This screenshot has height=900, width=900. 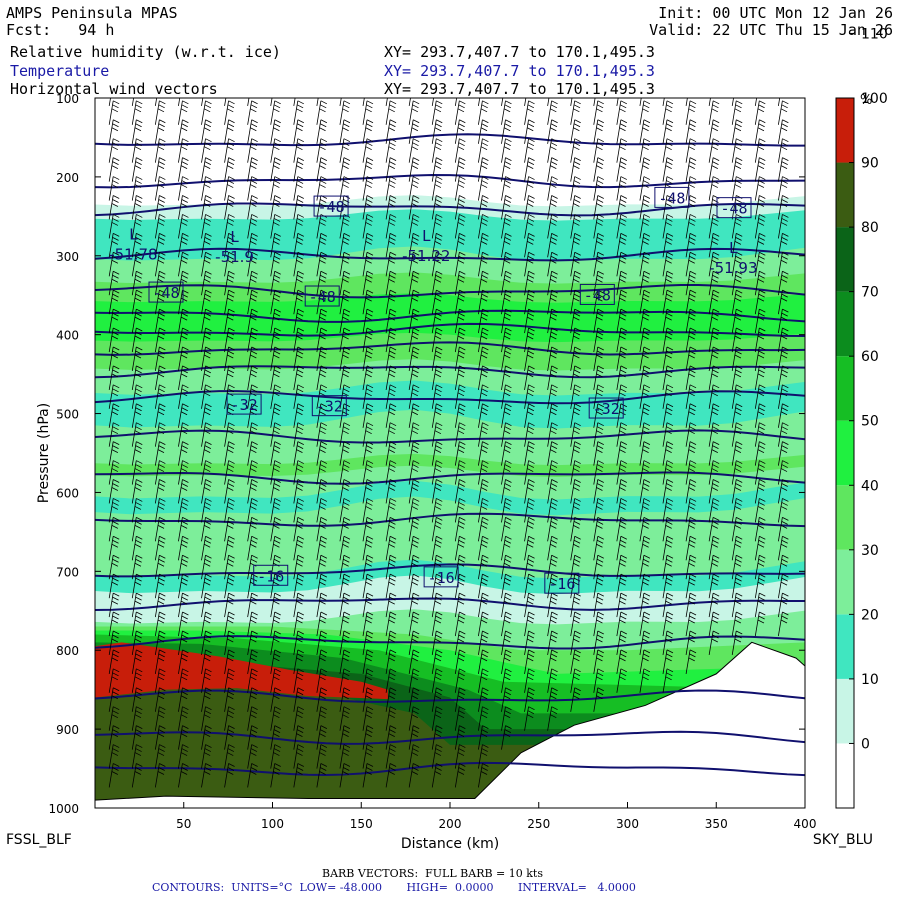 I want to click on colorbar-tick-label: 10, so click(x=870, y=680).